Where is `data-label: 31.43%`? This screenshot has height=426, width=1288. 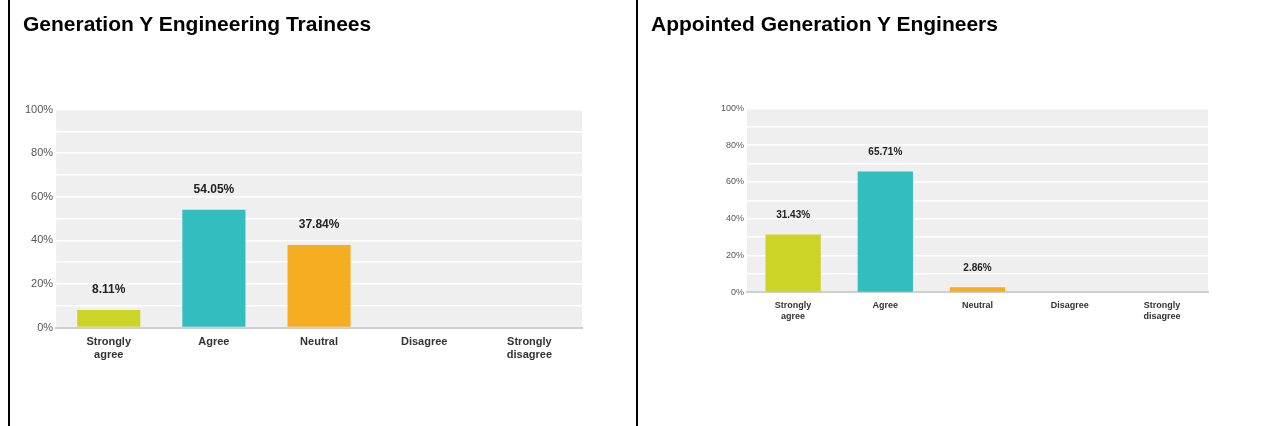
data-label: 31.43% is located at coordinates (793, 215).